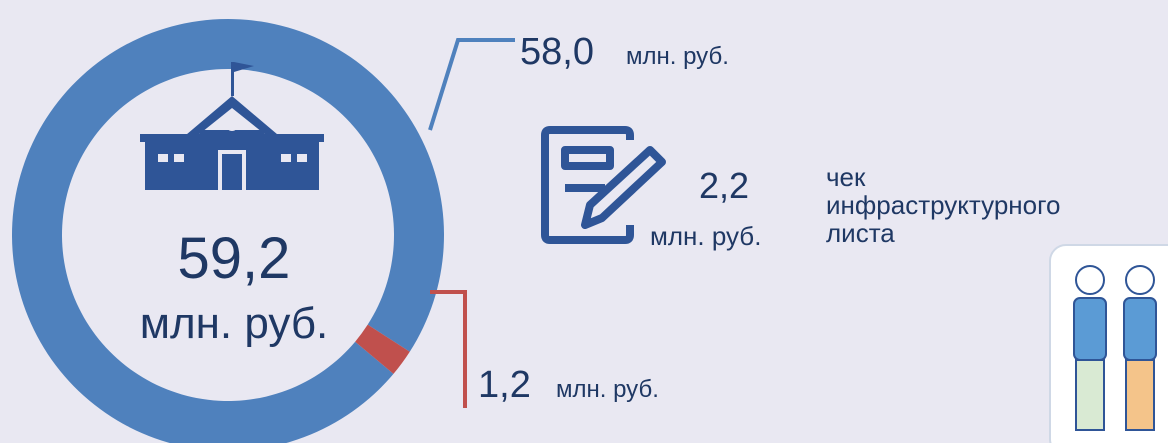 The height and width of the screenshot is (443, 1168). What do you see at coordinates (234, 323) in the screenshot?
I see `center-unit: млн. руб.` at bounding box center [234, 323].